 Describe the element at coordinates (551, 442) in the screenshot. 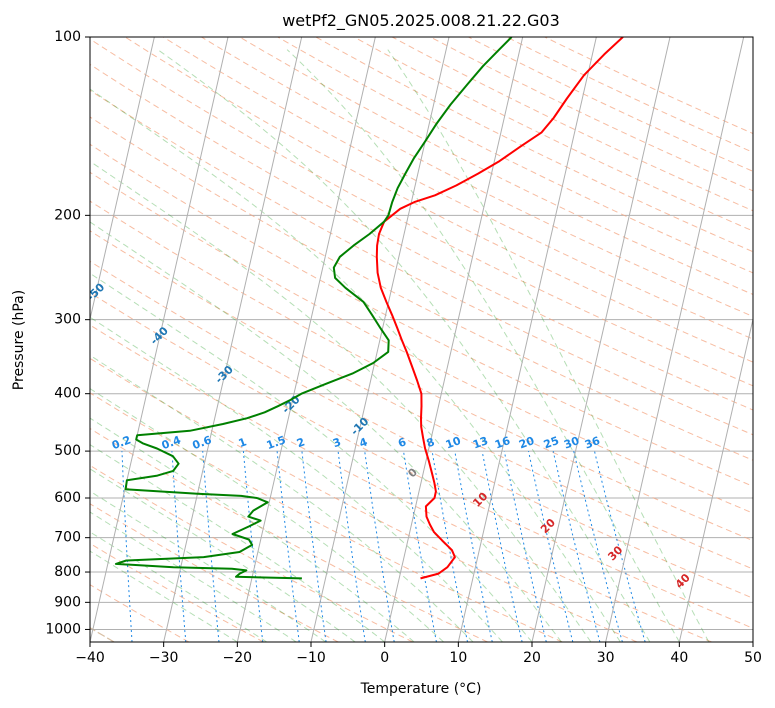

I see `mixing-ratio-label: 25` at that location.